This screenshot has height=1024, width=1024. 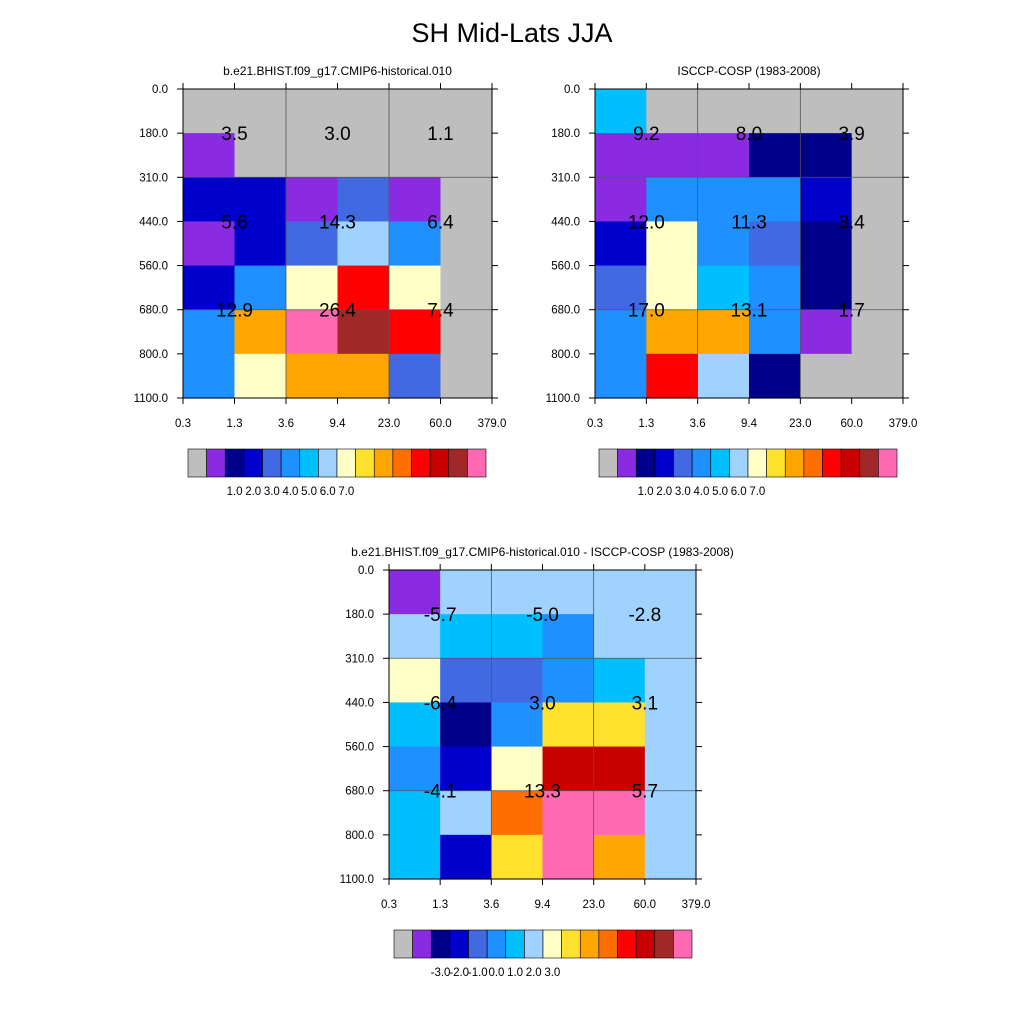 What do you see at coordinates (512, 33) in the screenshot?
I see `figure-title: SH Mid-Lats JJA` at bounding box center [512, 33].